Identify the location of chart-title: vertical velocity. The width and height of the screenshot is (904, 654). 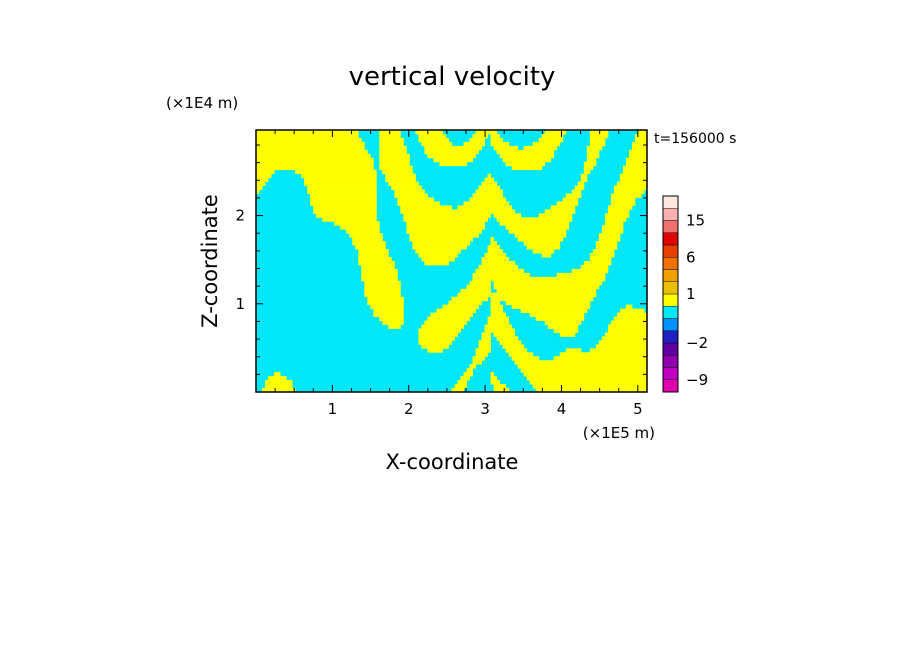
(452, 77).